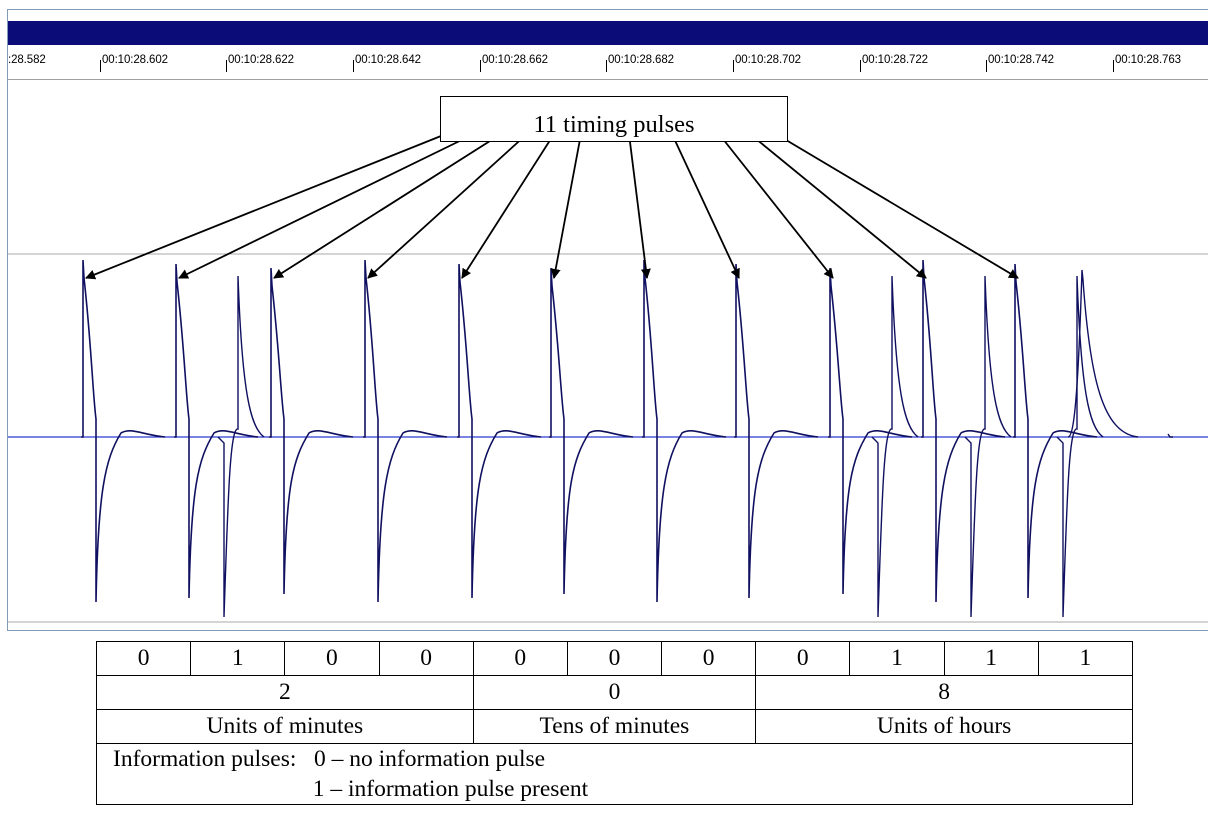  I want to click on time-tick-label: 00:10:28.722, so click(895, 60).